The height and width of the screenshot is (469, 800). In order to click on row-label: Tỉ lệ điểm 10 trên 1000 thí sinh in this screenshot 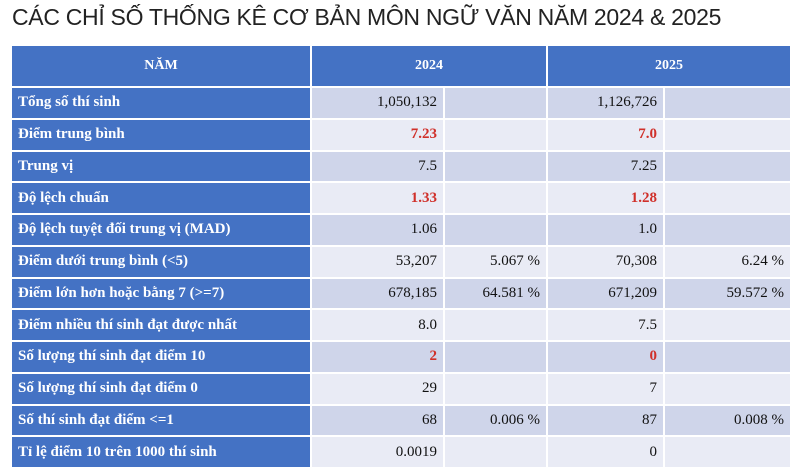, I will do `click(161, 452)`.